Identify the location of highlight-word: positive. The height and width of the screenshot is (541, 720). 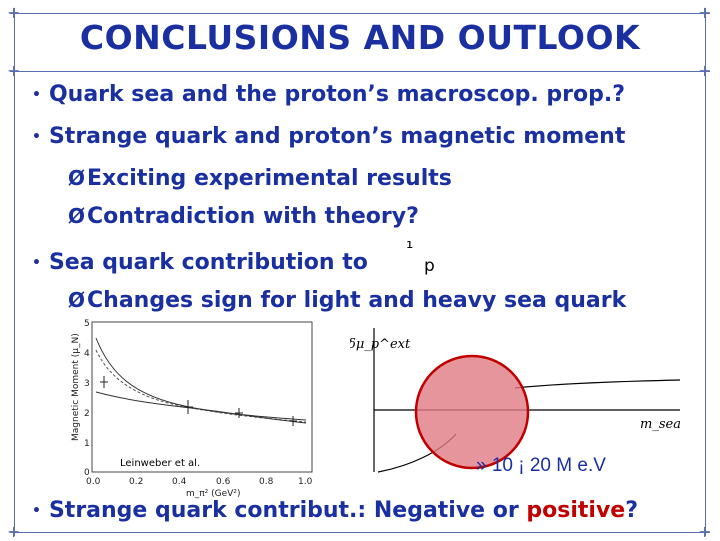
(576, 510).